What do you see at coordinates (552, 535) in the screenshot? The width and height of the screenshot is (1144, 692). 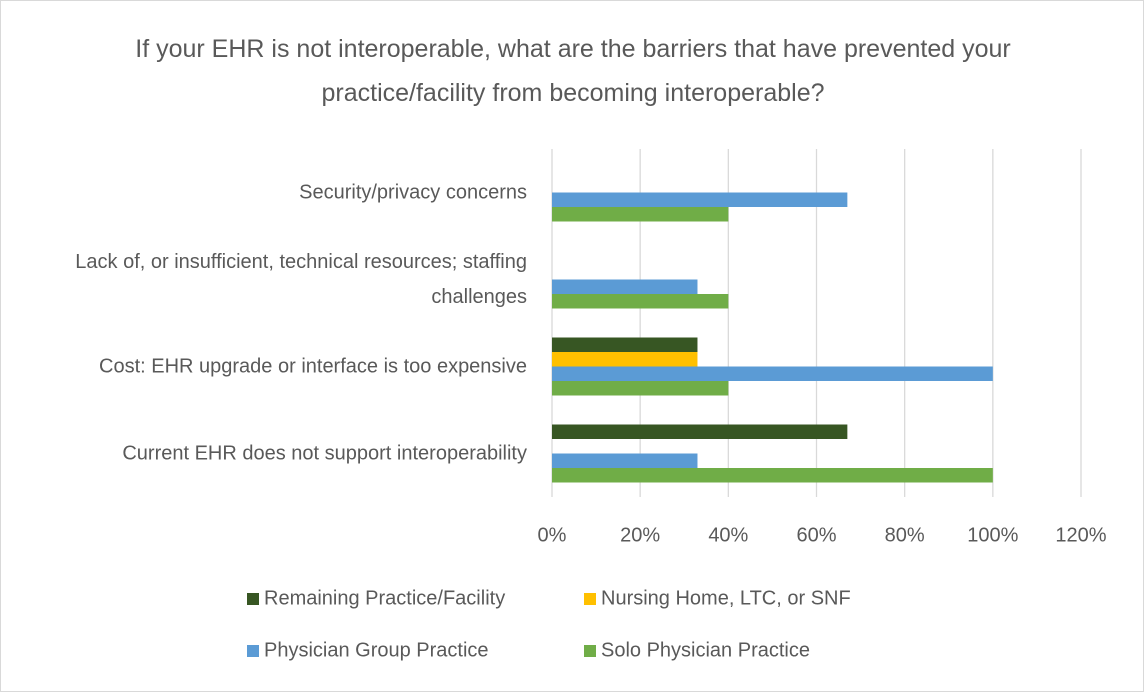 I see `x-tick-label: 0%` at bounding box center [552, 535].